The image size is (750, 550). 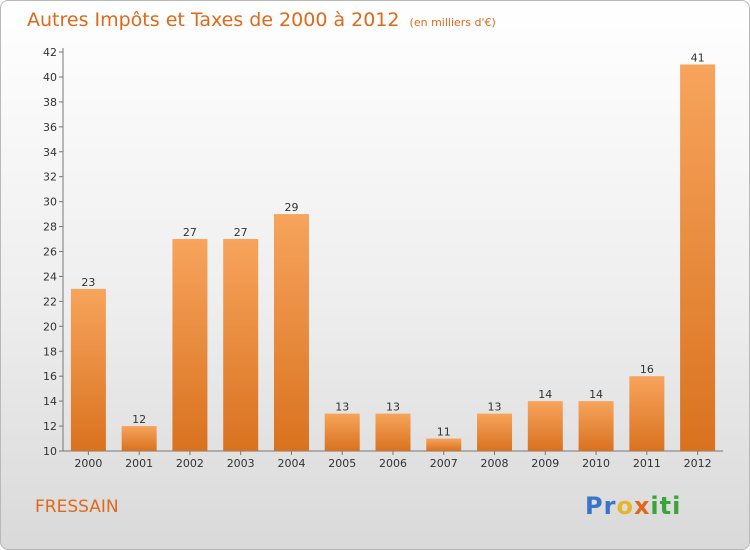 What do you see at coordinates (50, 102) in the screenshot?
I see `y-tick-label: 38` at bounding box center [50, 102].